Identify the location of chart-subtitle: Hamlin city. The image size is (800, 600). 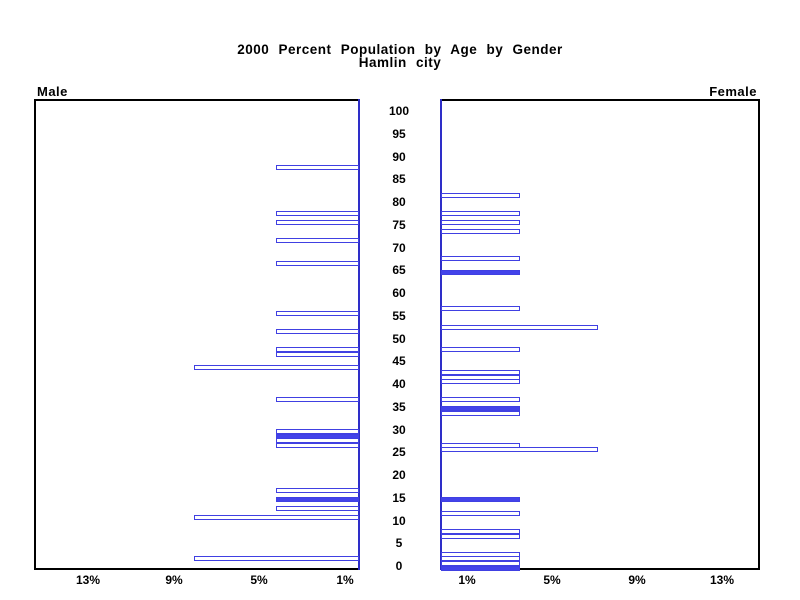
(400, 62).